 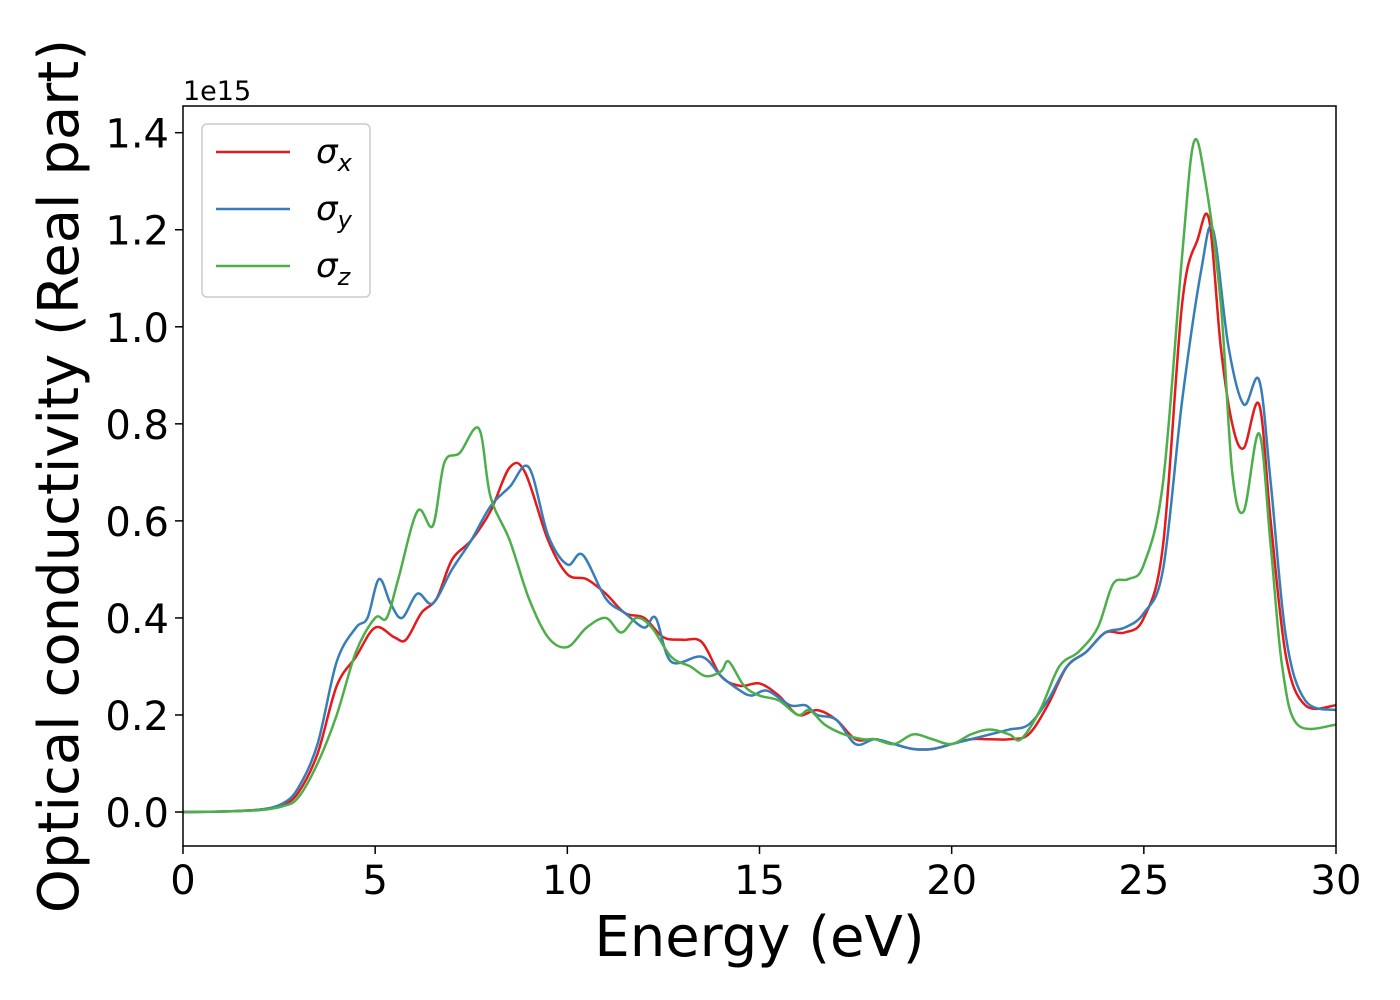 I want to click on x-tick-label: 25, so click(x=1143, y=881).